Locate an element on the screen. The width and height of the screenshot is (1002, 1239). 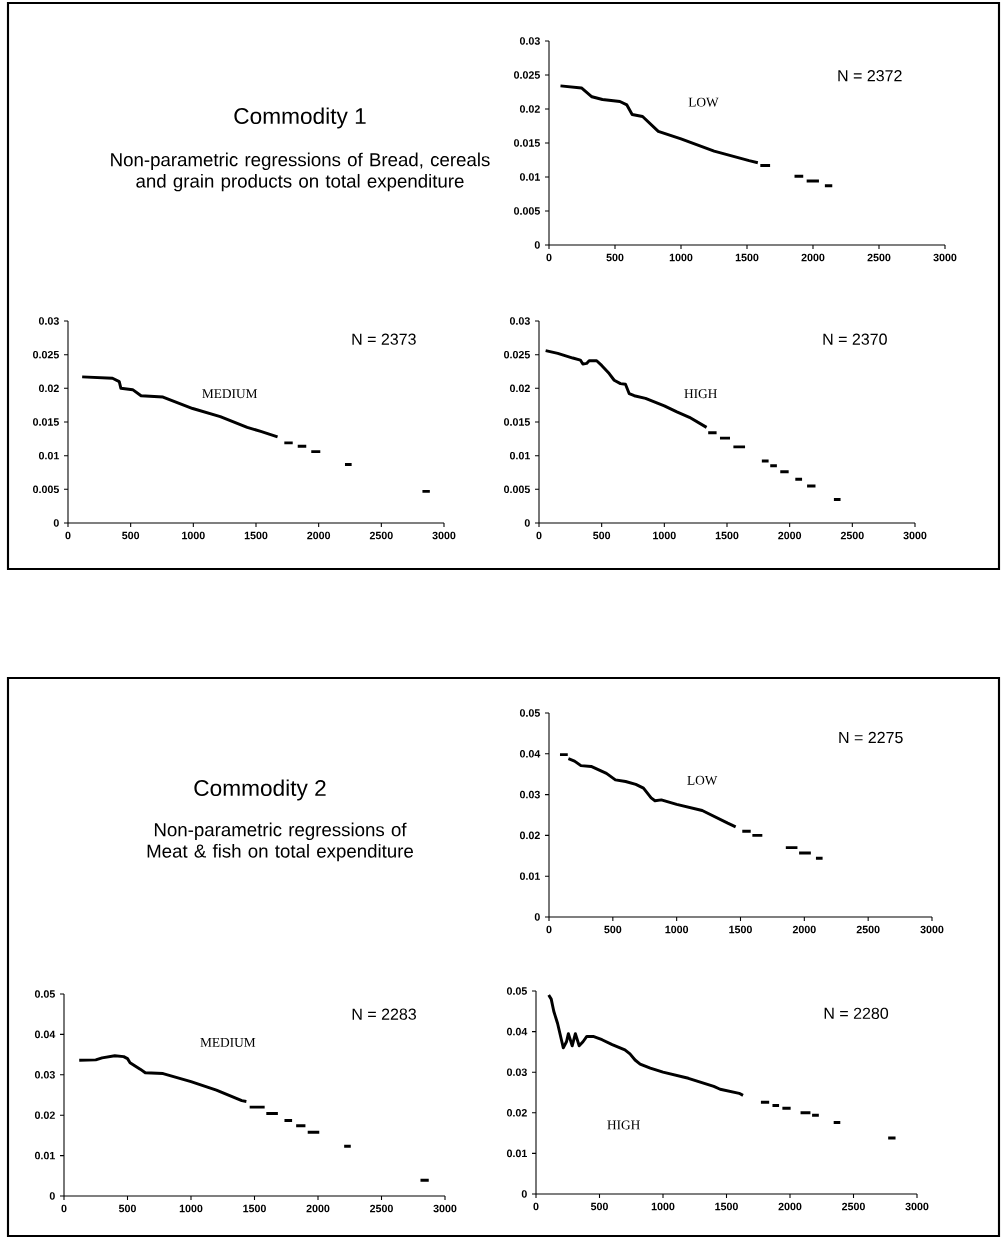
annotation: N = 2275 is located at coordinates (871, 737).